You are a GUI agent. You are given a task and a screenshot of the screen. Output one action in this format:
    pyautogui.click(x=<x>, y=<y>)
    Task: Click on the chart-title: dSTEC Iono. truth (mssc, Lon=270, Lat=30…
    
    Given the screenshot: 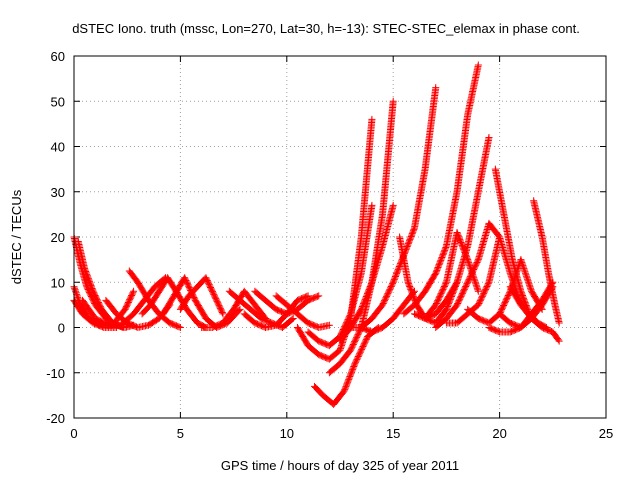 What is the action you would take?
    pyautogui.click(x=326, y=28)
    